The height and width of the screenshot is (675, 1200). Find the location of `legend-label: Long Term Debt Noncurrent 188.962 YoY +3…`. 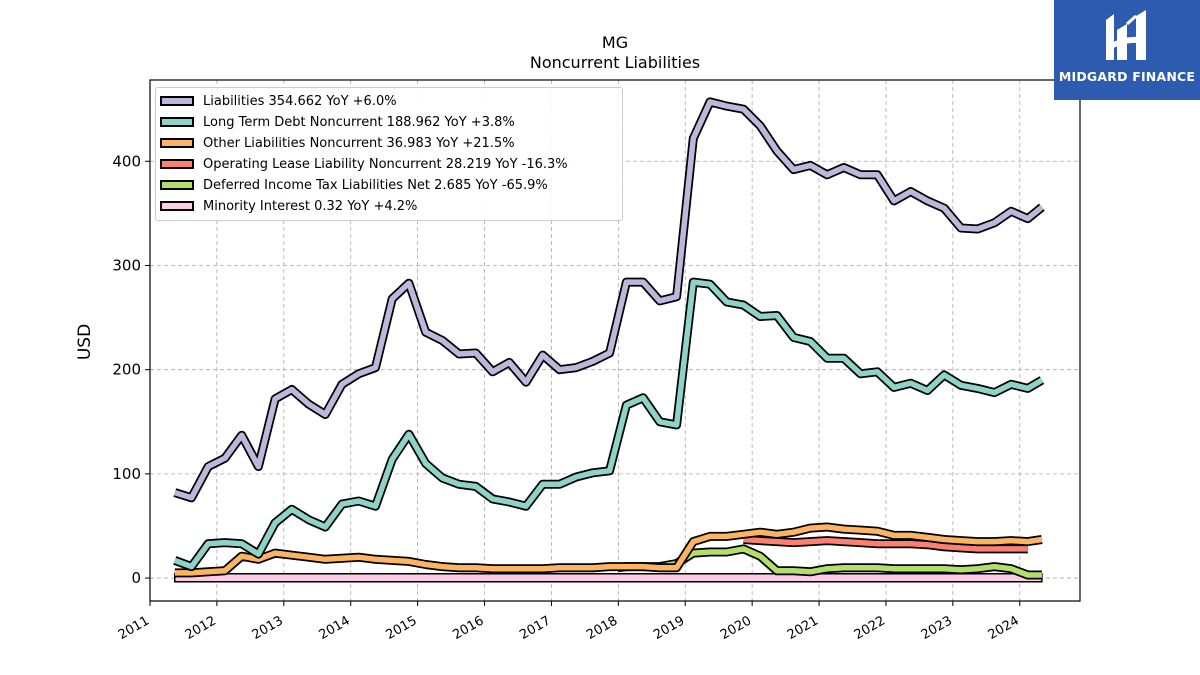

legend-label: Long Term Debt Noncurrent 188.962 YoY +3… is located at coordinates (359, 122).